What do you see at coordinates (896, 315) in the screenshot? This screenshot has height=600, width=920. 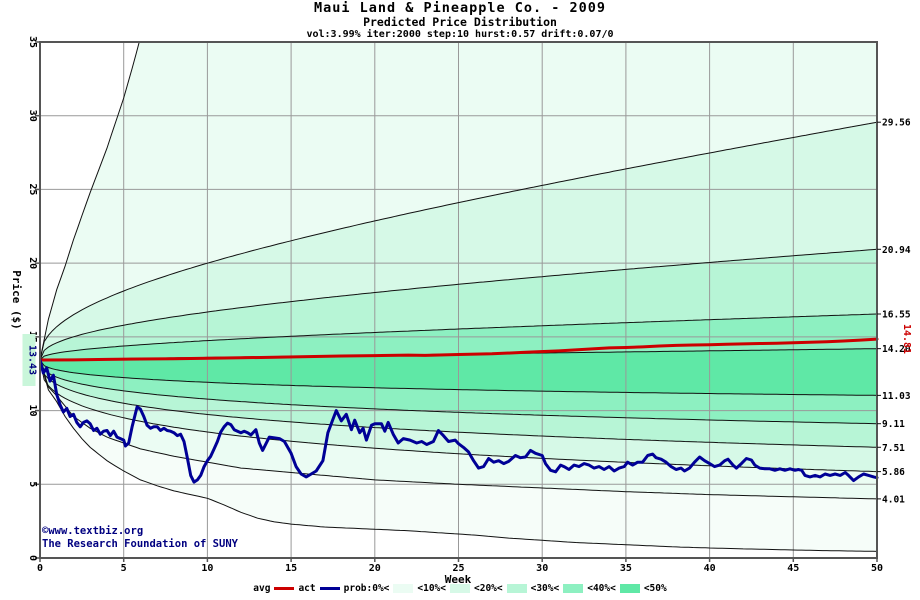 I see `right-endpoint-label-pct70: 16.55` at bounding box center [896, 315].